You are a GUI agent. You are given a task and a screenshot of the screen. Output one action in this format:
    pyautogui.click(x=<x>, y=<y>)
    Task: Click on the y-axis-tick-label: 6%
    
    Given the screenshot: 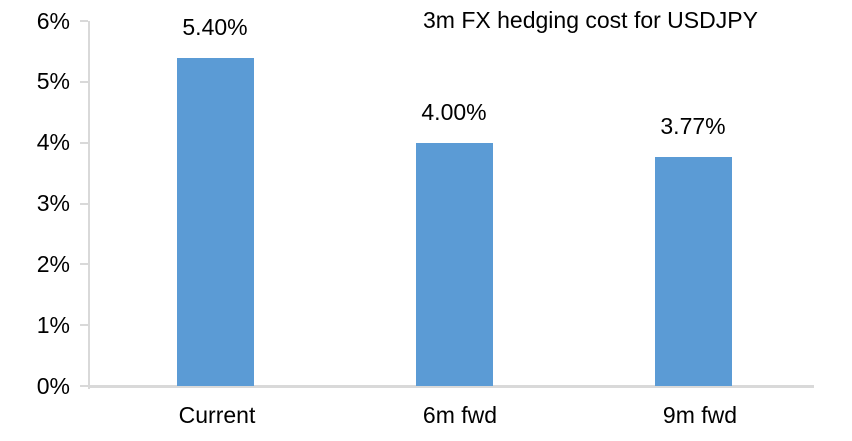 What is the action you would take?
    pyautogui.click(x=53, y=20)
    